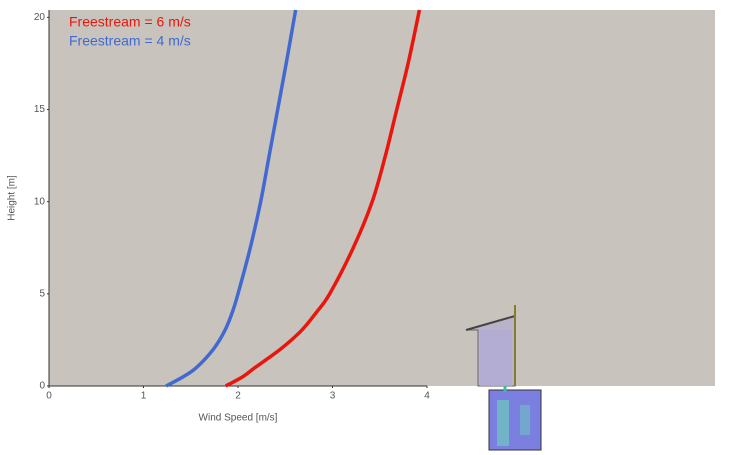  I want to click on x-tick-label: 2, so click(238, 396).